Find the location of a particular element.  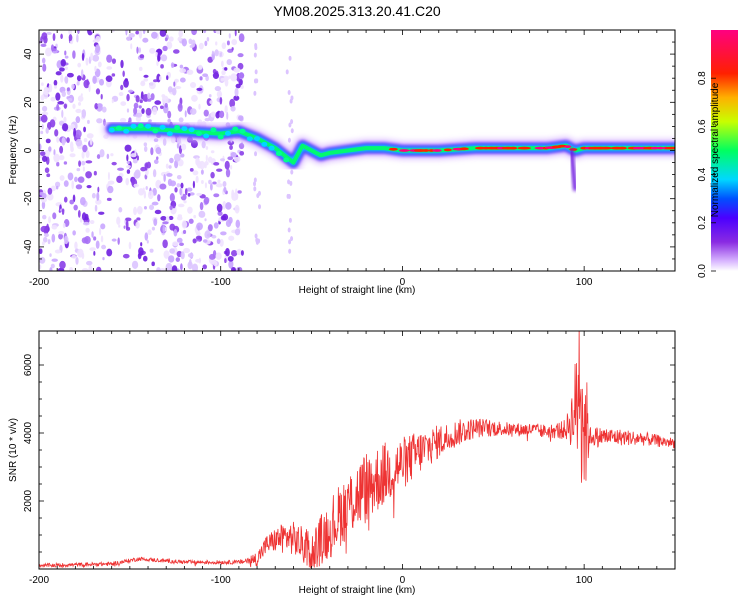

ridge-peak is located at coordinates (524, 148).